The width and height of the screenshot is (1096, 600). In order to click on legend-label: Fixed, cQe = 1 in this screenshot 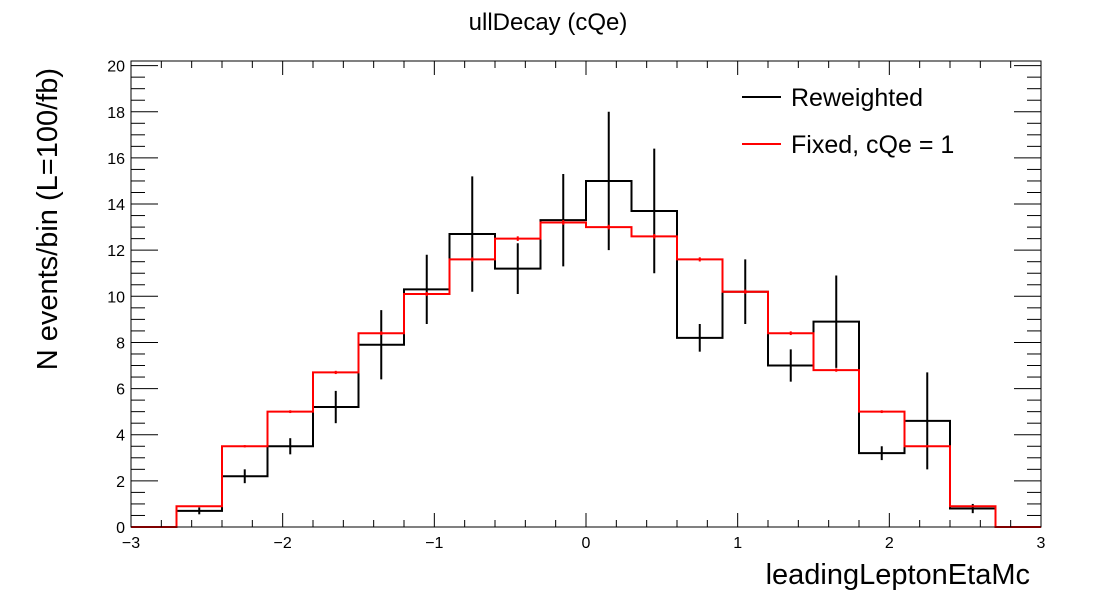, I will do `click(872, 145)`.